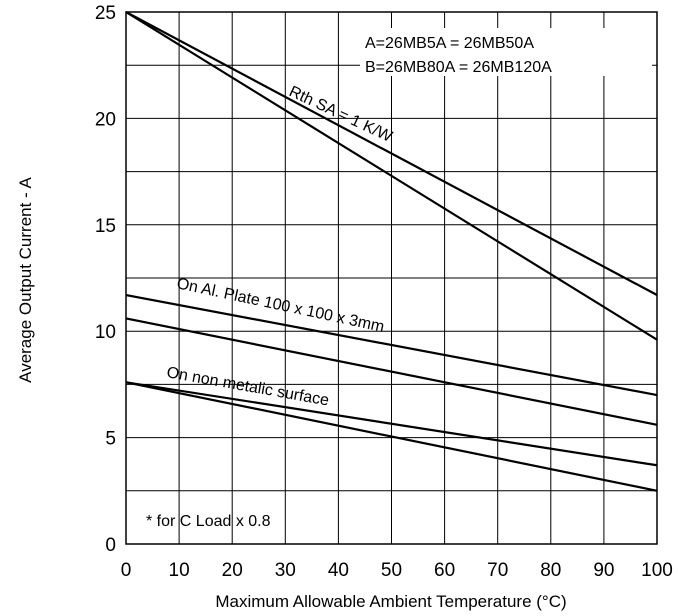 The image size is (678, 616). I want to click on x-tick-label: 60, so click(444, 570).